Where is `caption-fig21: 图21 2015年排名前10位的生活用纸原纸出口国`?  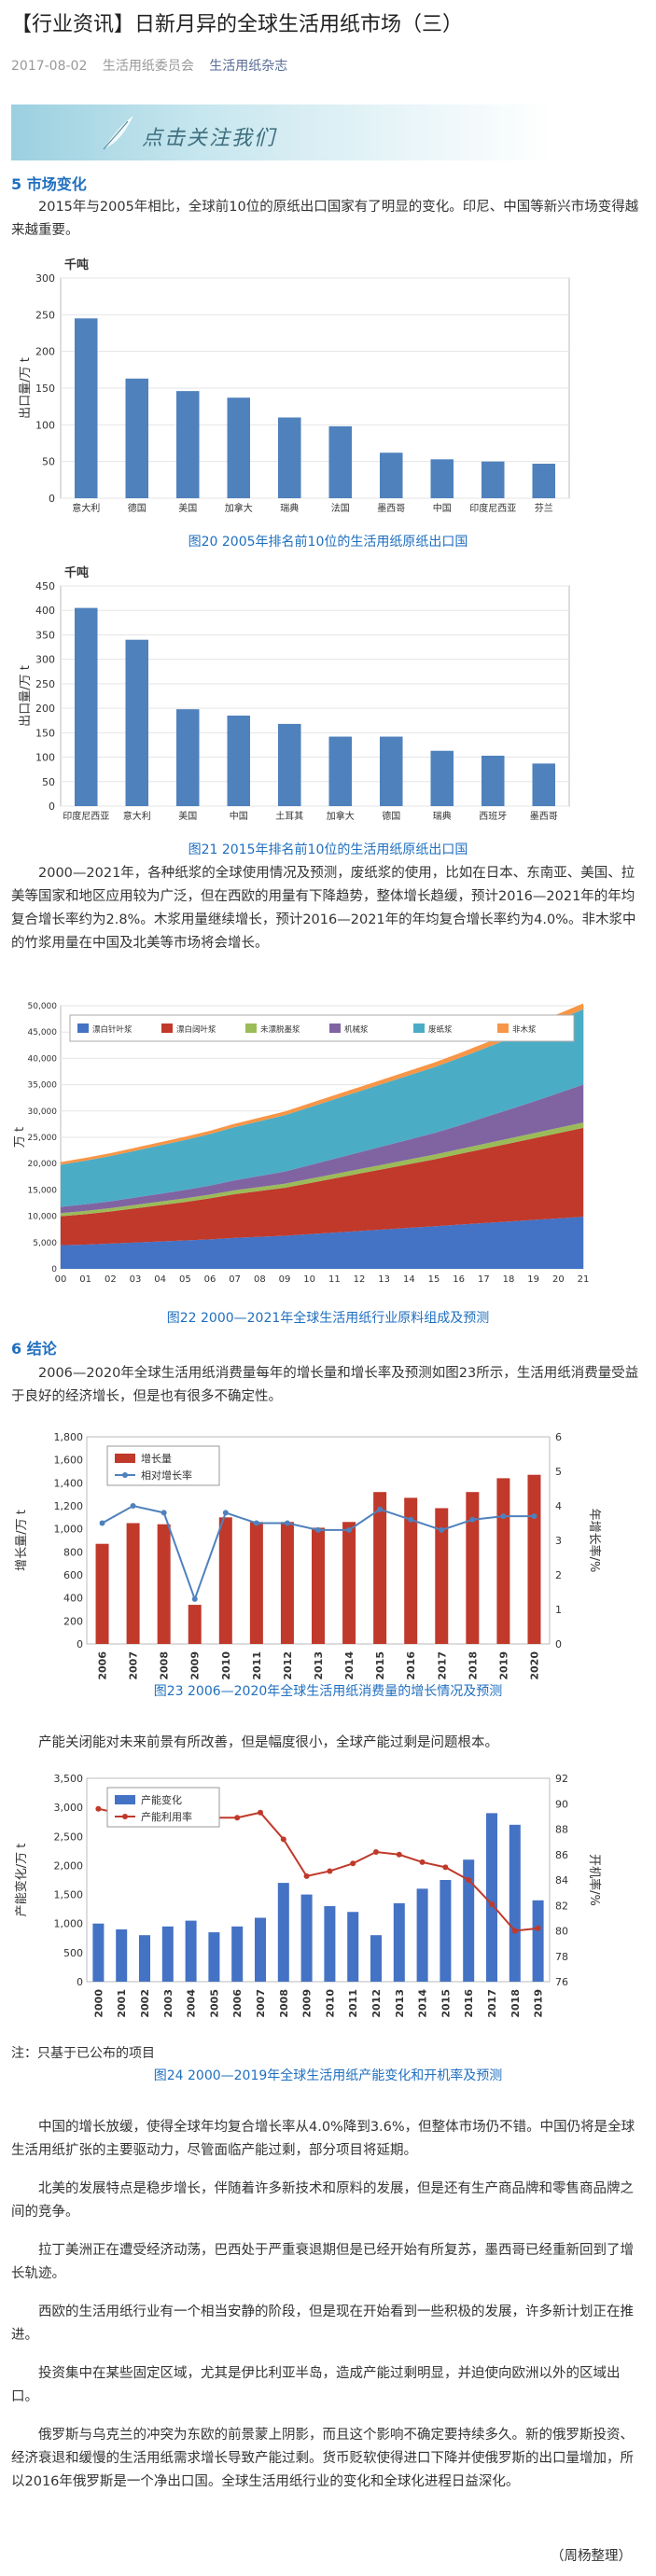 caption-fig21: 图21 2015年排名前10位的生活用纸原纸出口国 is located at coordinates (328, 849).